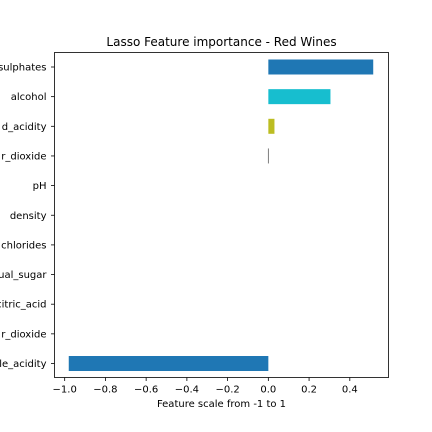 This screenshot has height=432, width=432. What do you see at coordinates (221, 404) in the screenshot?
I see `x-axis-label: Feature scale from -1 to 1` at bounding box center [221, 404].